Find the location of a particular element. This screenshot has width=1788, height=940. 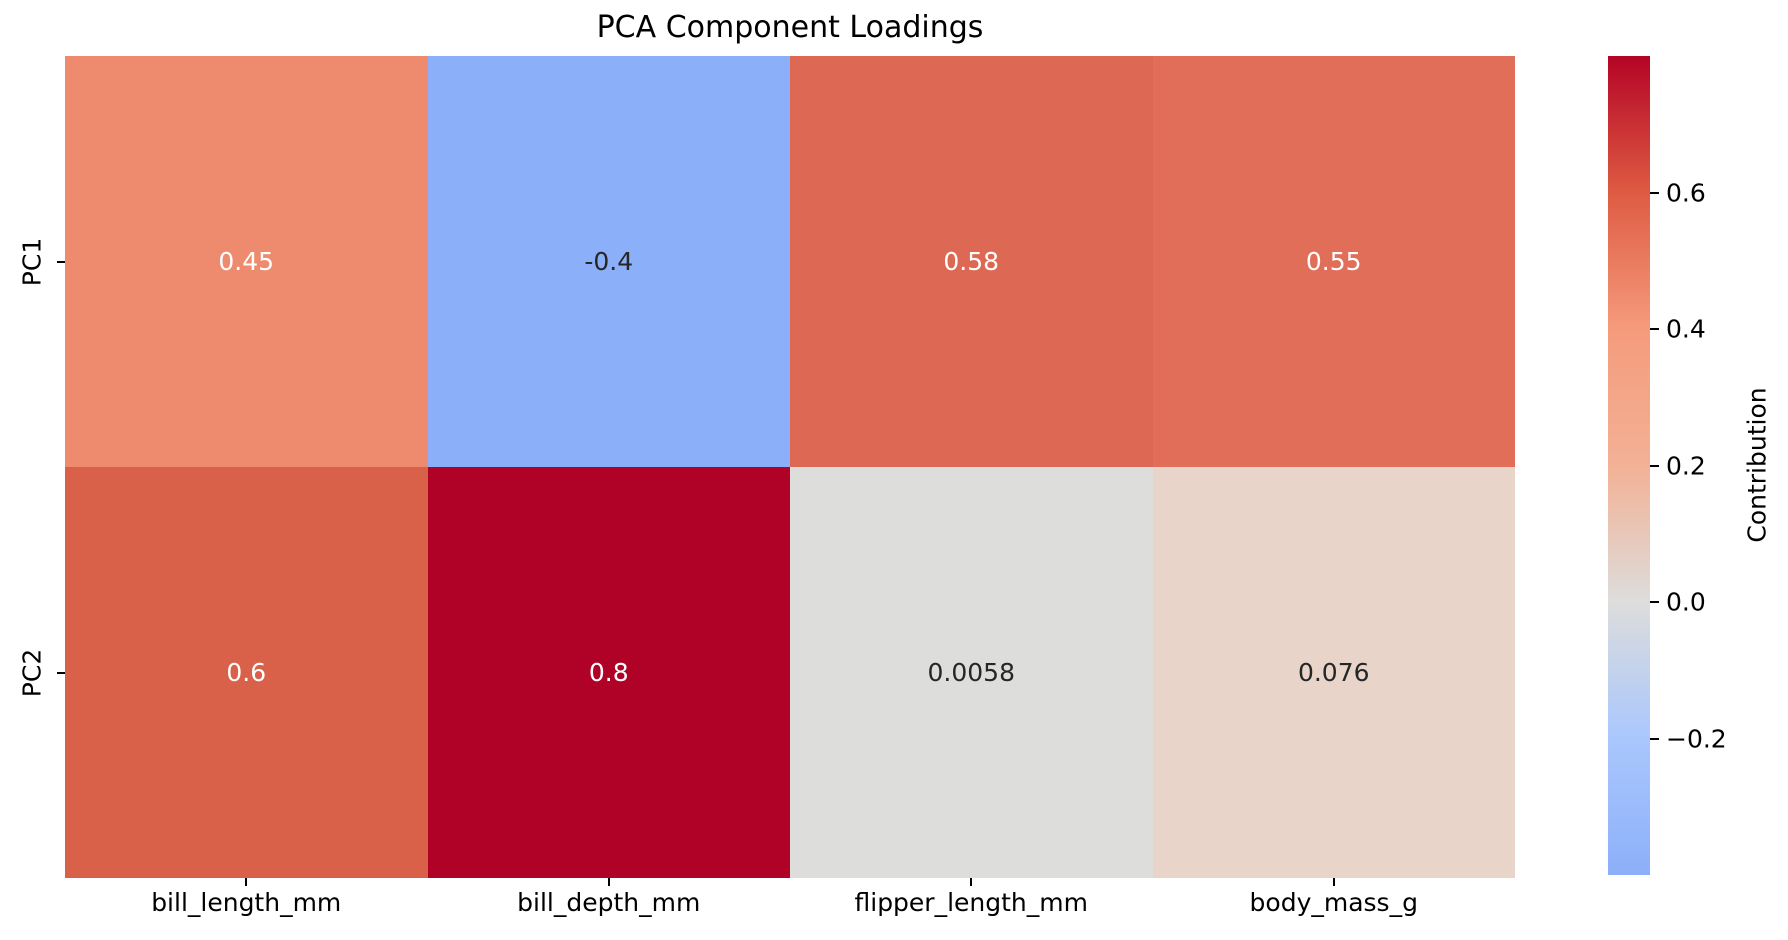

colorbar-tick-label: −0.2 is located at coordinates (1696, 738).